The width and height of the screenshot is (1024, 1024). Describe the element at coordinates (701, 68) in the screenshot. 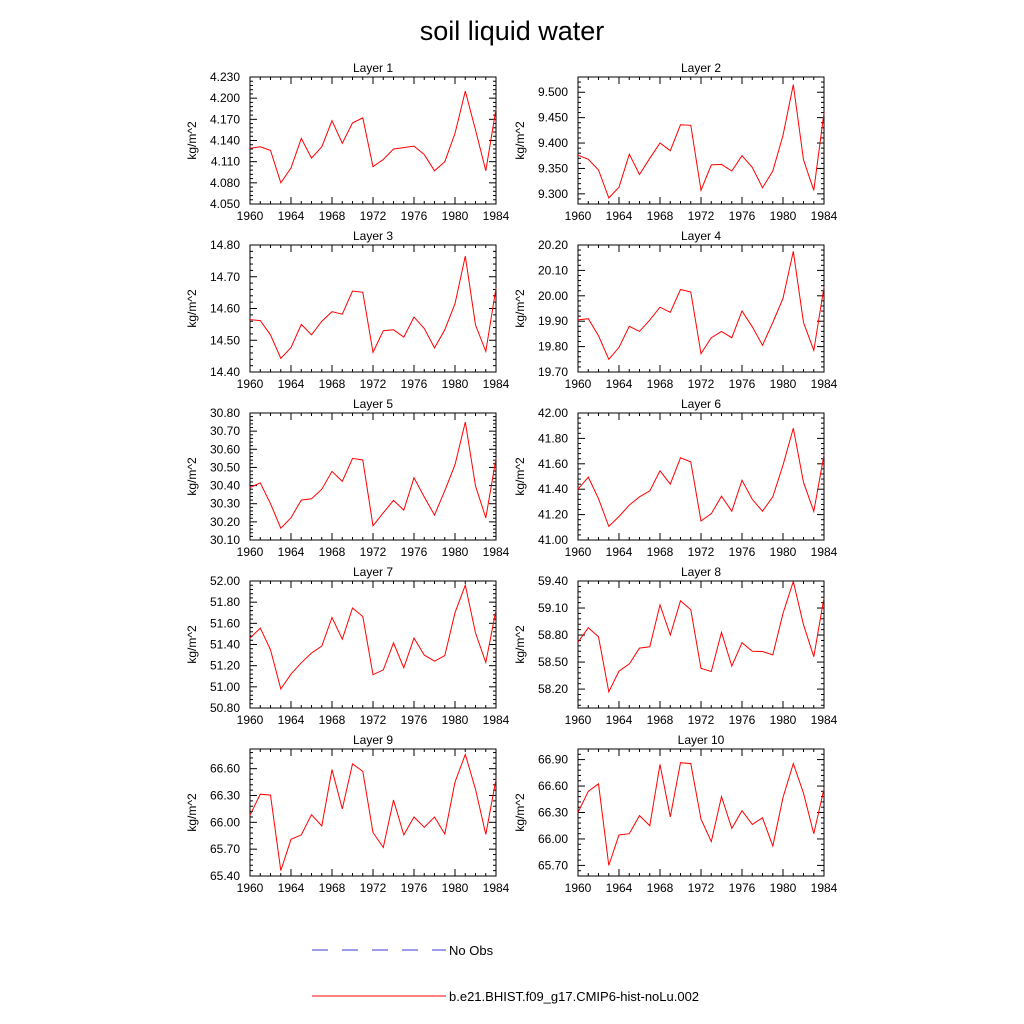

I see `panel-title: Layer 2` at that location.